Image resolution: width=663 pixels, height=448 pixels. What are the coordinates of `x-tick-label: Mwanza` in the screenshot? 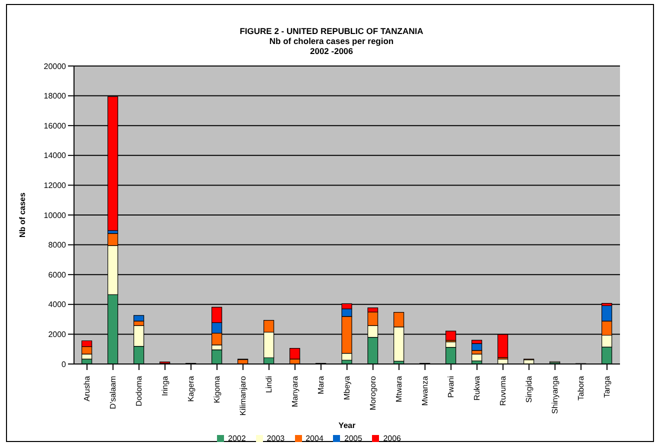 It's located at (425, 390).